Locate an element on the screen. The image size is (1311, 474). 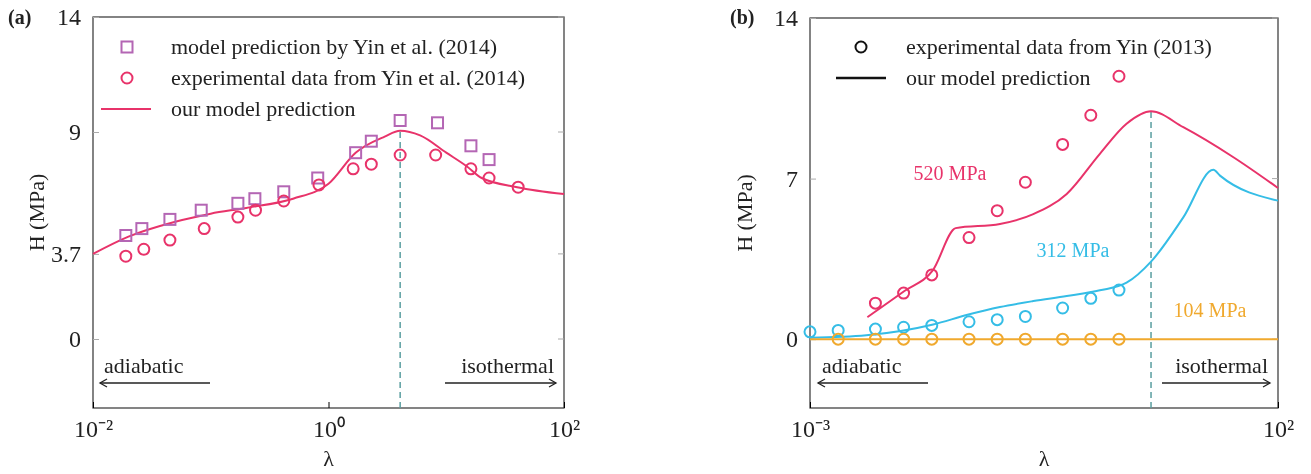
annotation: our model prediction is located at coordinates (998, 77).